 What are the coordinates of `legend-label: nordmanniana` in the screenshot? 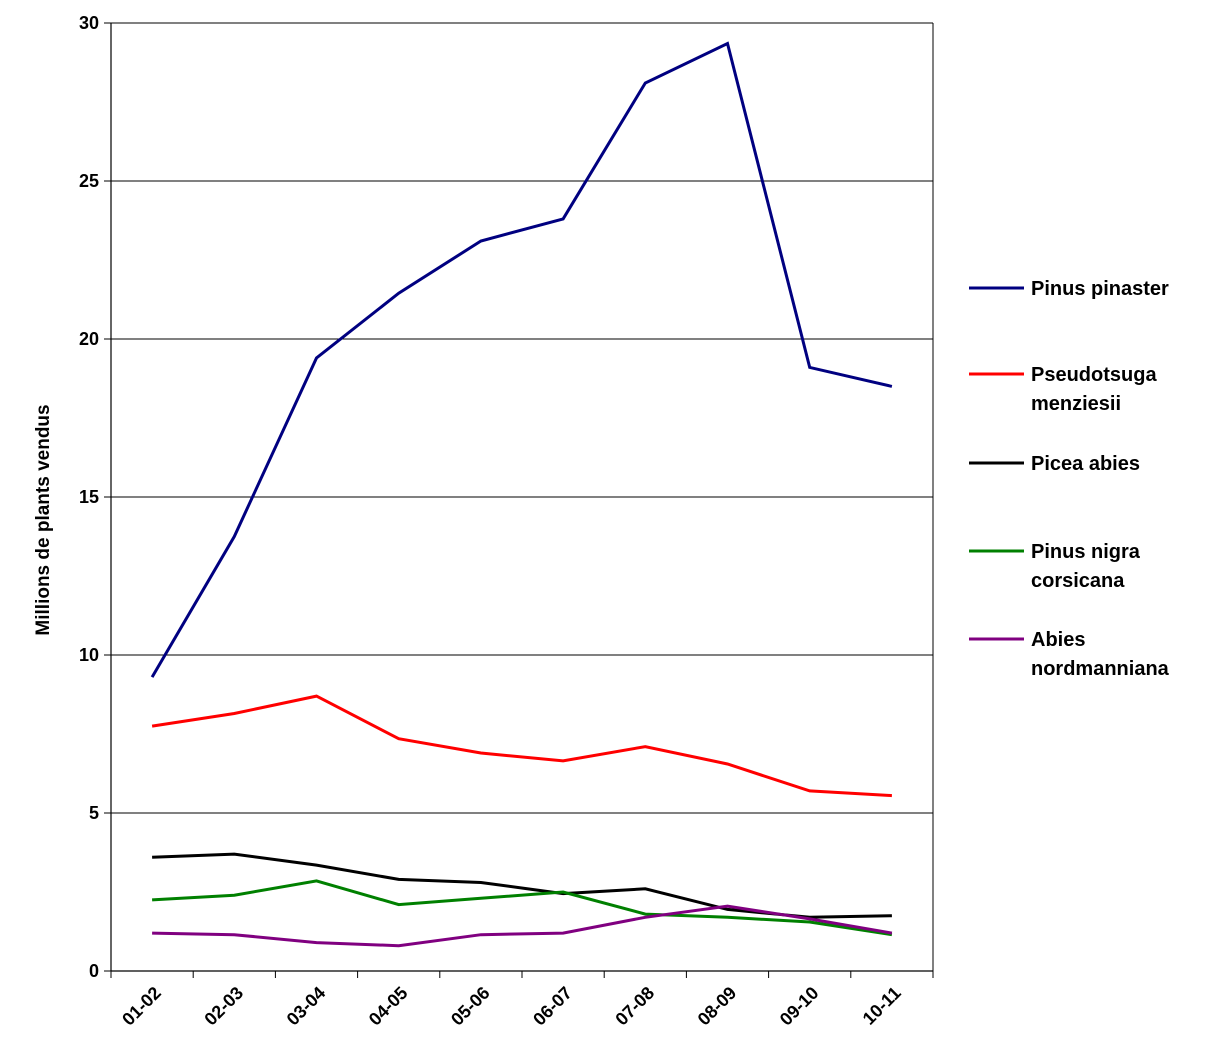 It's located at (1100, 669).